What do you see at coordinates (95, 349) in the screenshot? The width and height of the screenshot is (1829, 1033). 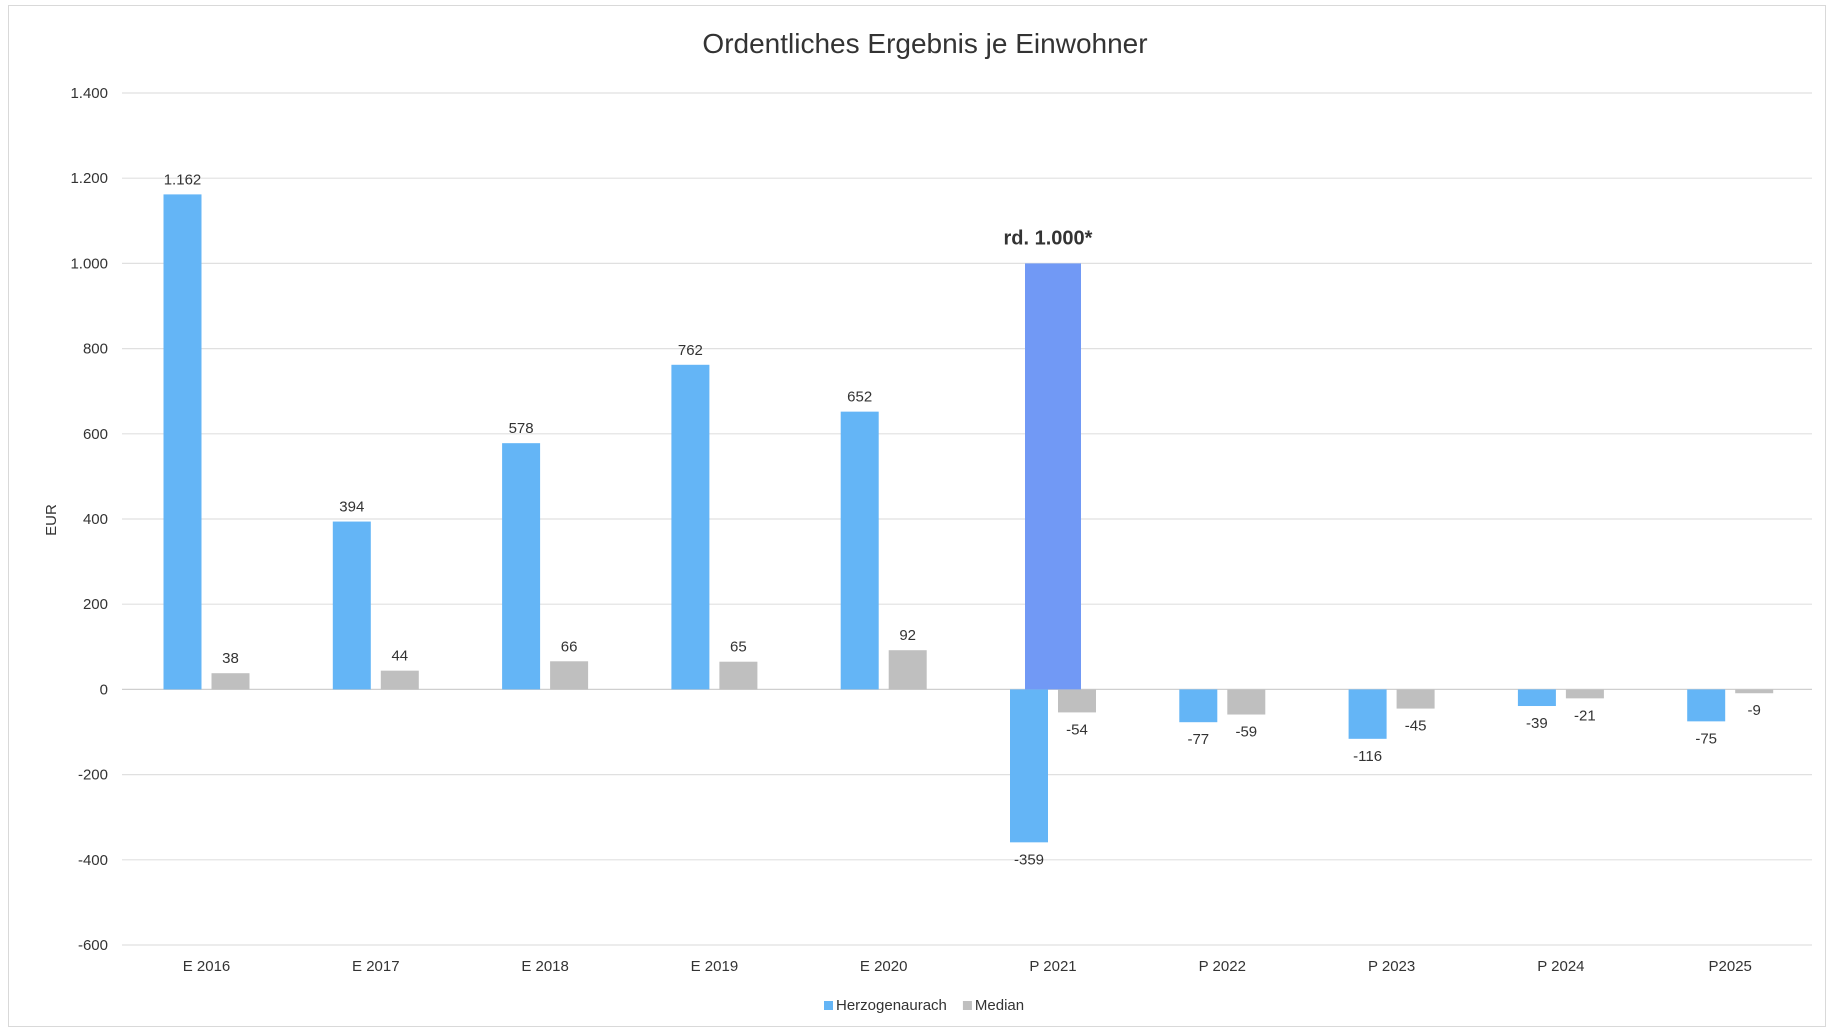 I see `y-tick-label: 800` at bounding box center [95, 349].